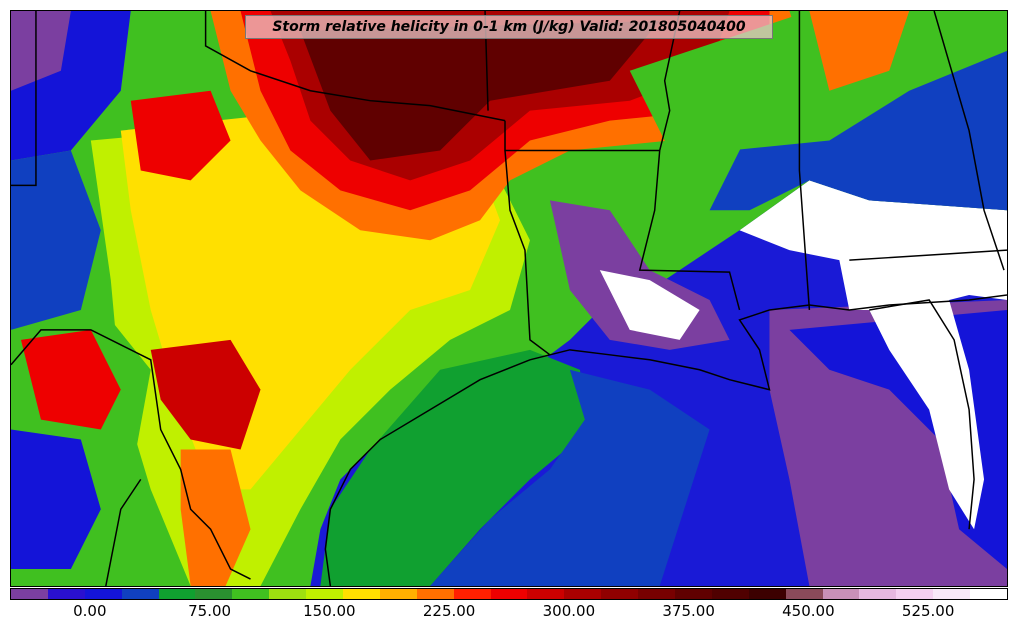 The width and height of the screenshot is (1018, 633). What do you see at coordinates (570, 477) in the screenshot?
I see `nearshore-blue` at bounding box center [570, 477].